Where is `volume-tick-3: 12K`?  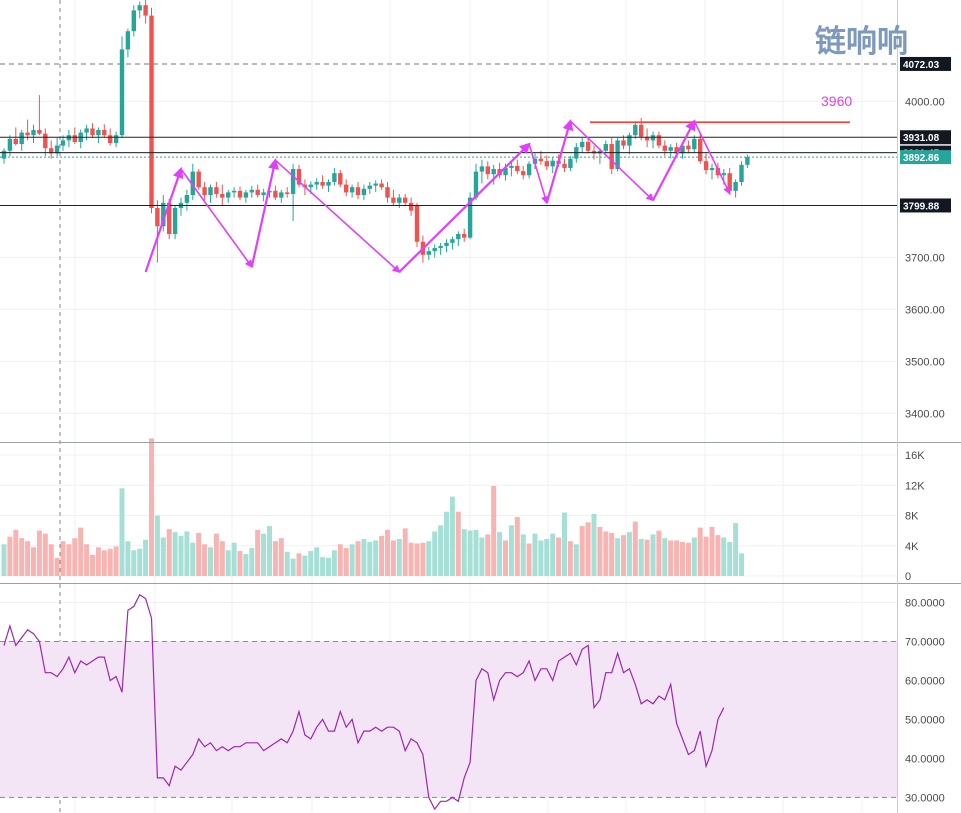 volume-tick-3: 12K is located at coordinates (915, 486).